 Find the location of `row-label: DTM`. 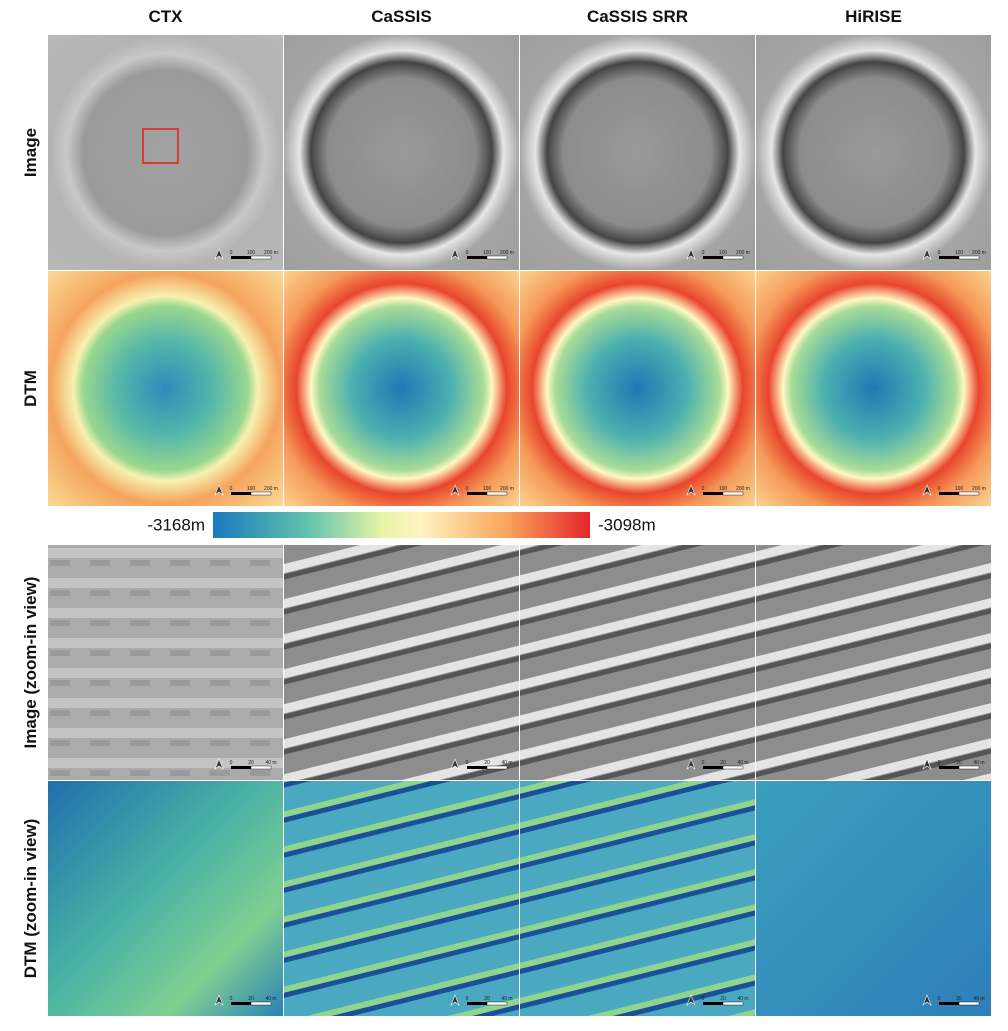

row-label: DTM is located at coordinates (30, 388).